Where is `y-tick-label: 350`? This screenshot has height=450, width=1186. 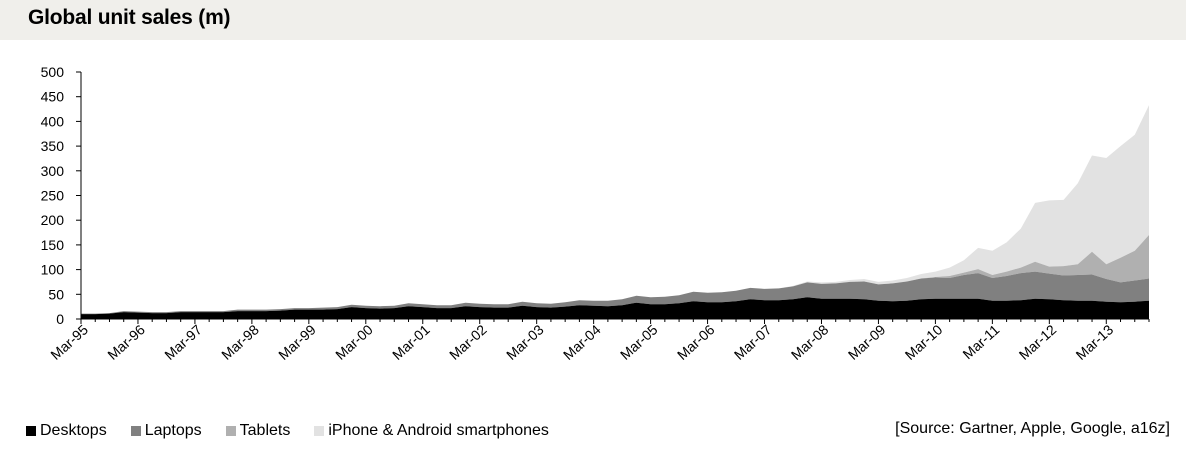 y-tick-label: 350 is located at coordinates (53, 146).